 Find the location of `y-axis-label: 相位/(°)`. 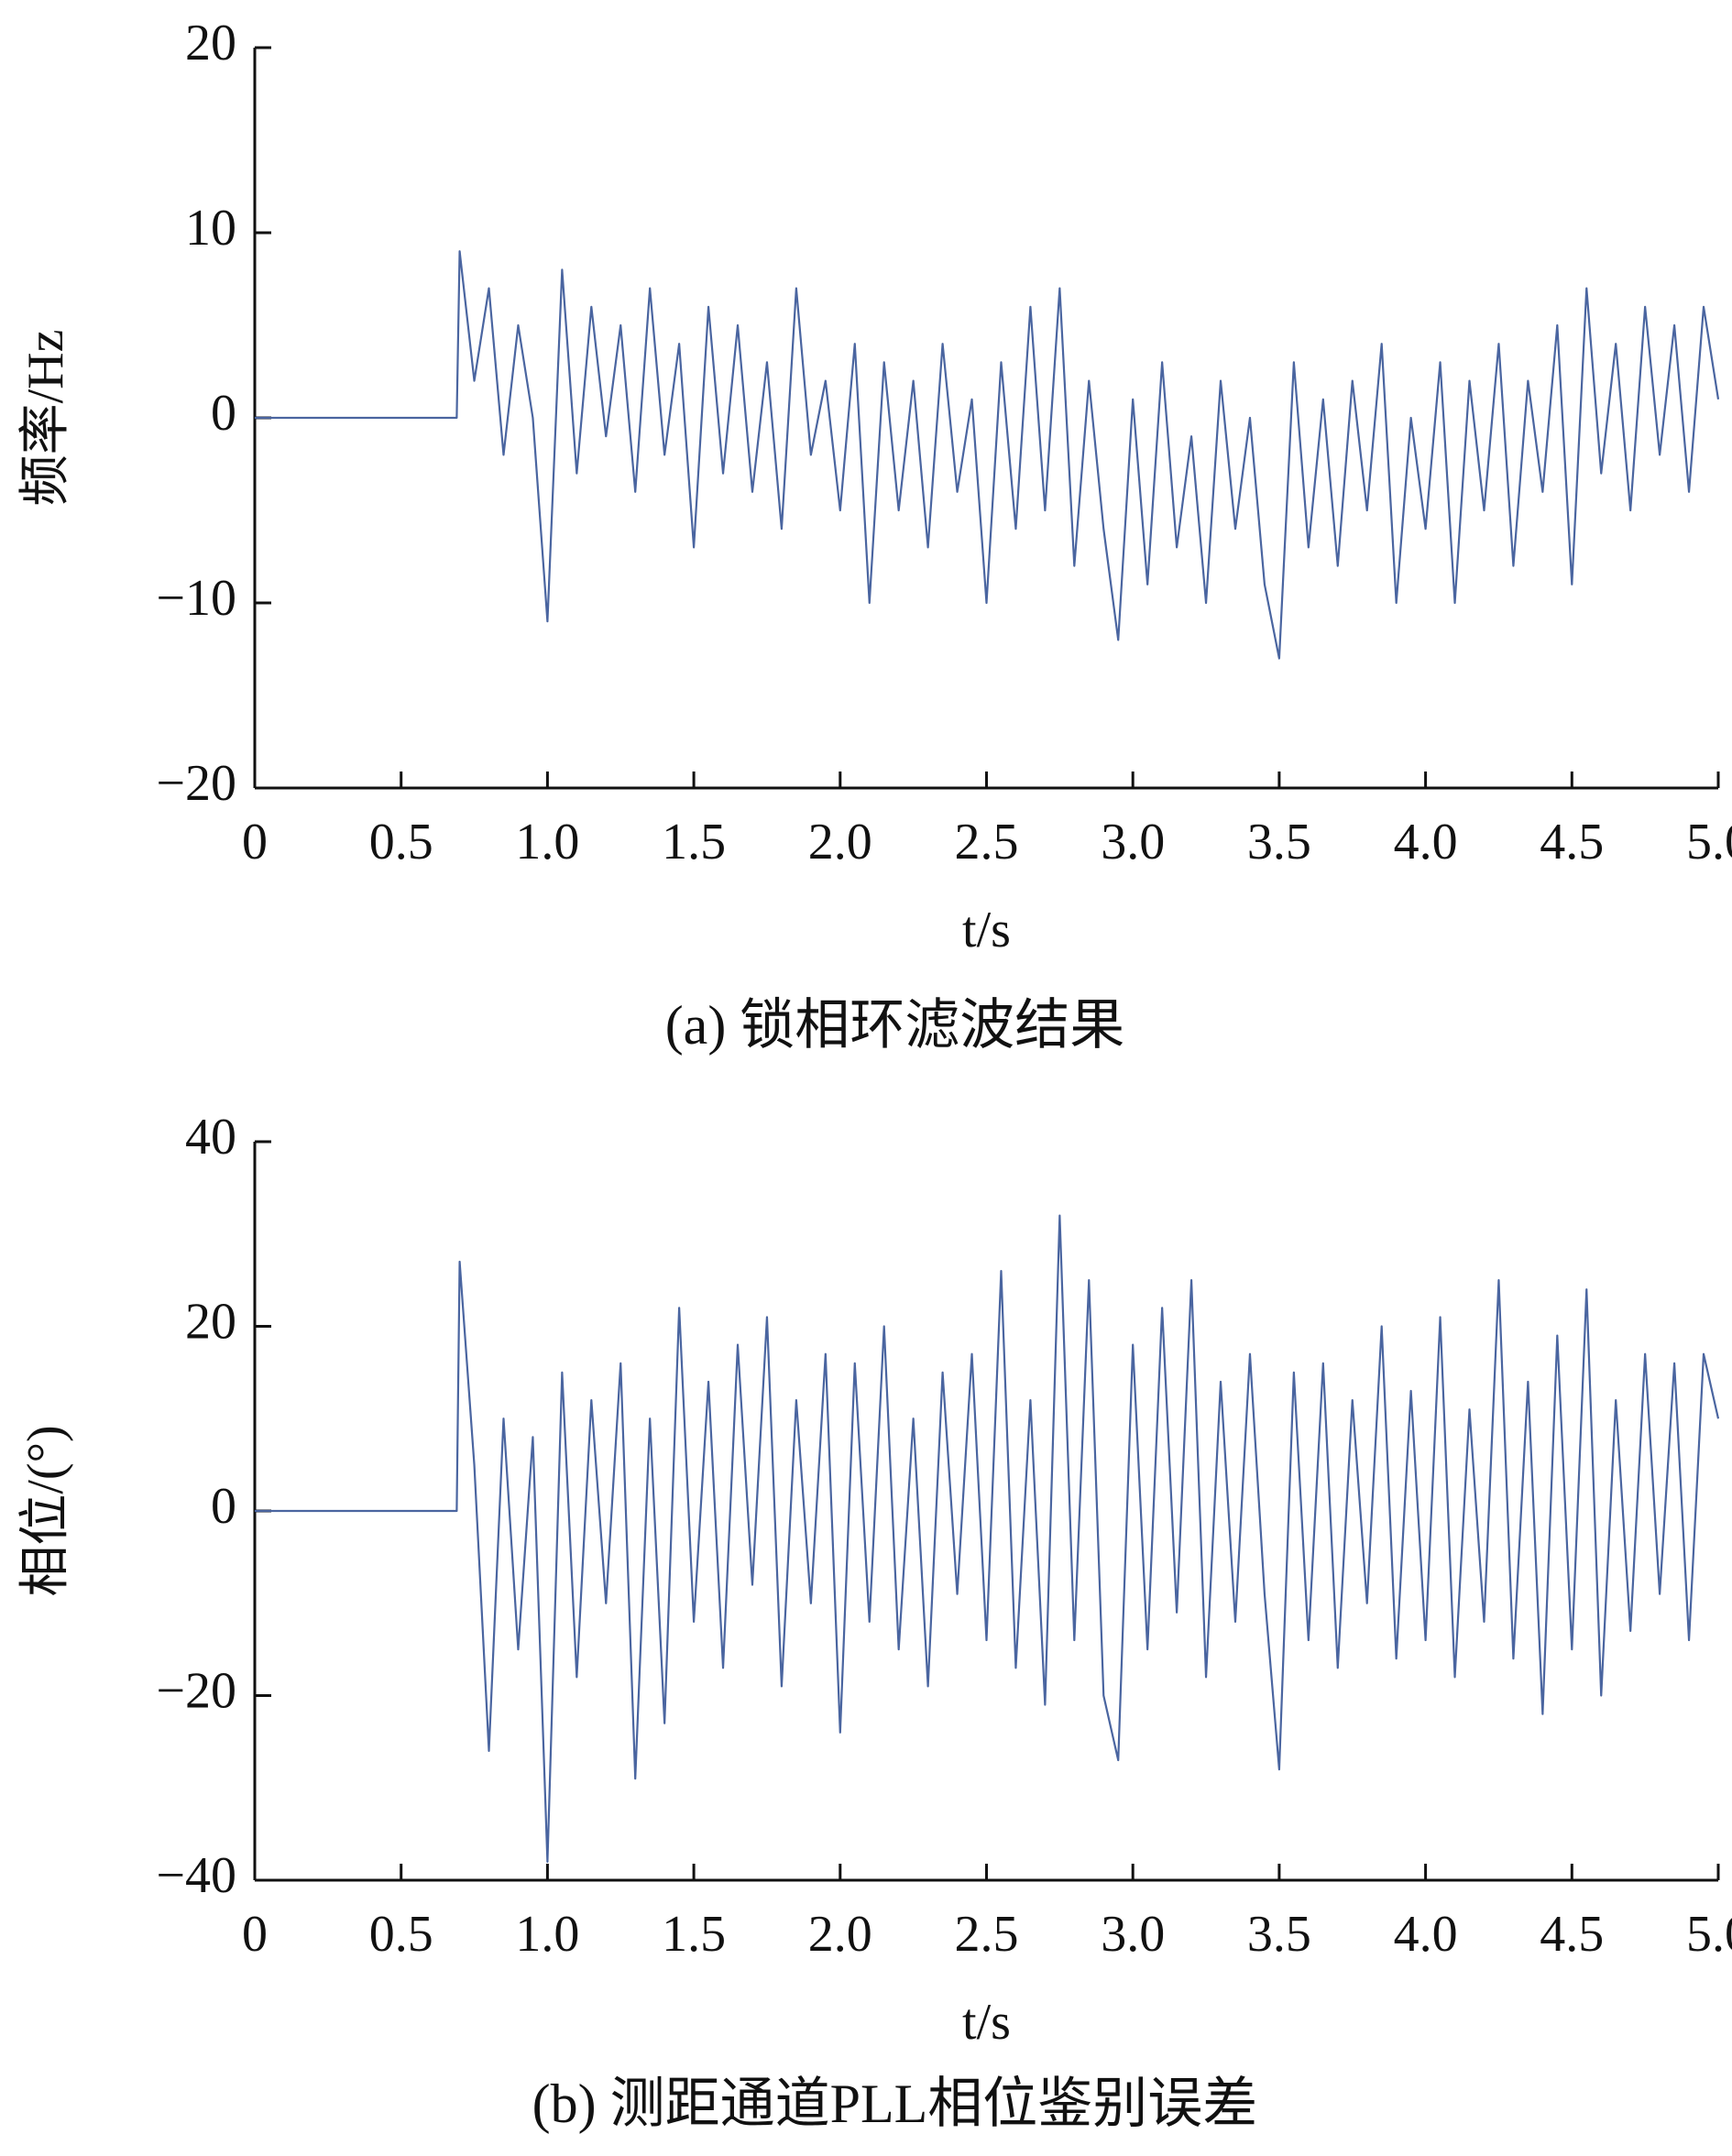

y-axis-label: 相位/(°) is located at coordinates (46, 1510).